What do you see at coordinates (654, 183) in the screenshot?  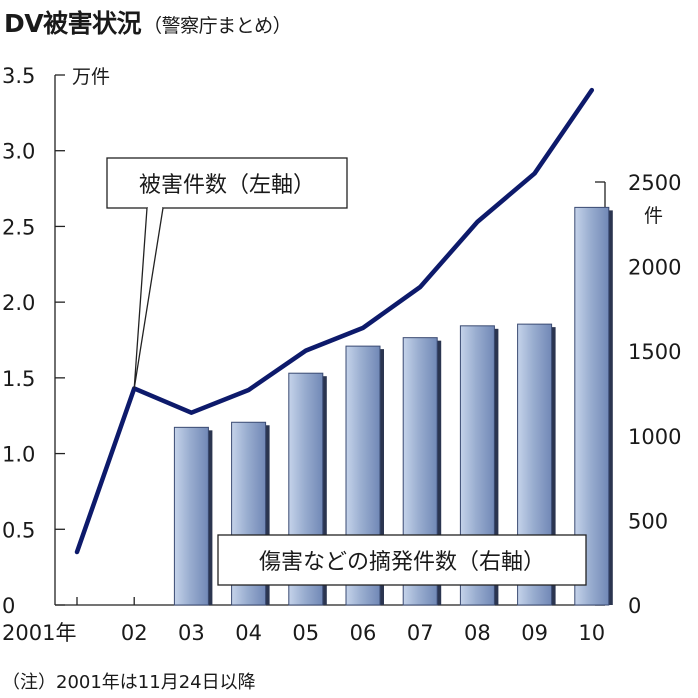 I see `right-axis-tick-label: 2500` at bounding box center [654, 183].